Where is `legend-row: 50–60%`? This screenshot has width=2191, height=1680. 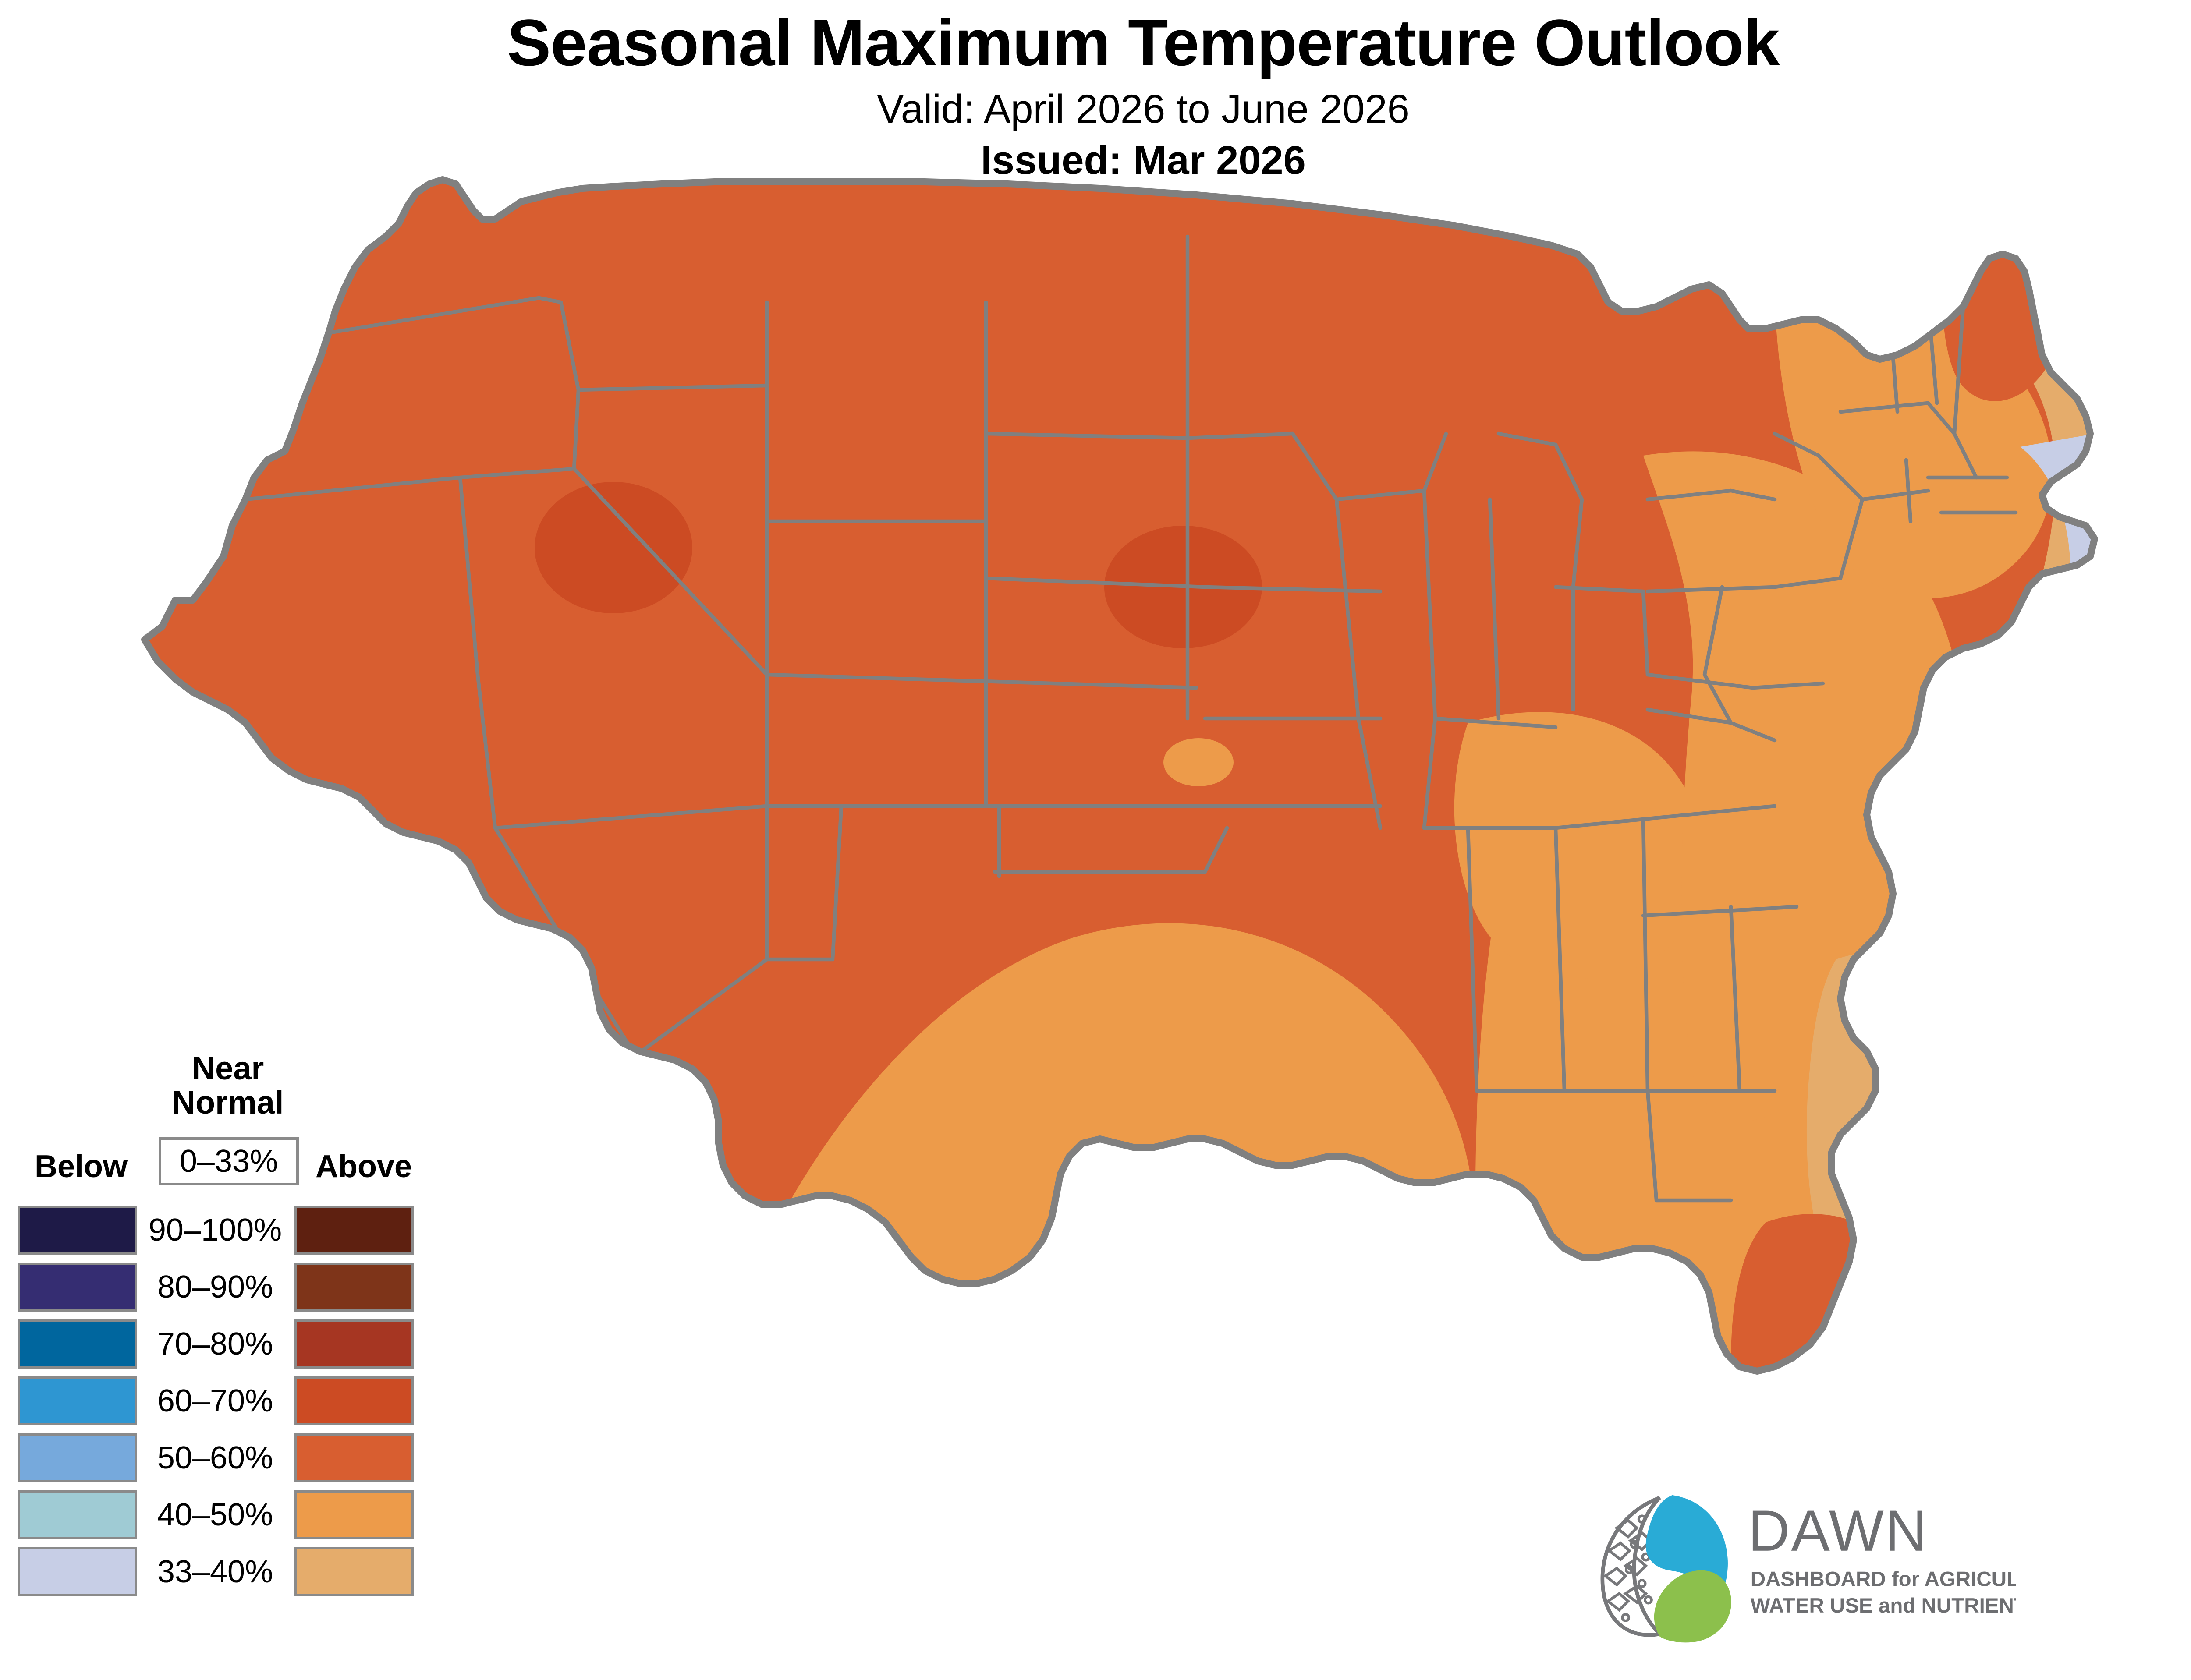 legend-row: 50–60% is located at coordinates (228, 1457).